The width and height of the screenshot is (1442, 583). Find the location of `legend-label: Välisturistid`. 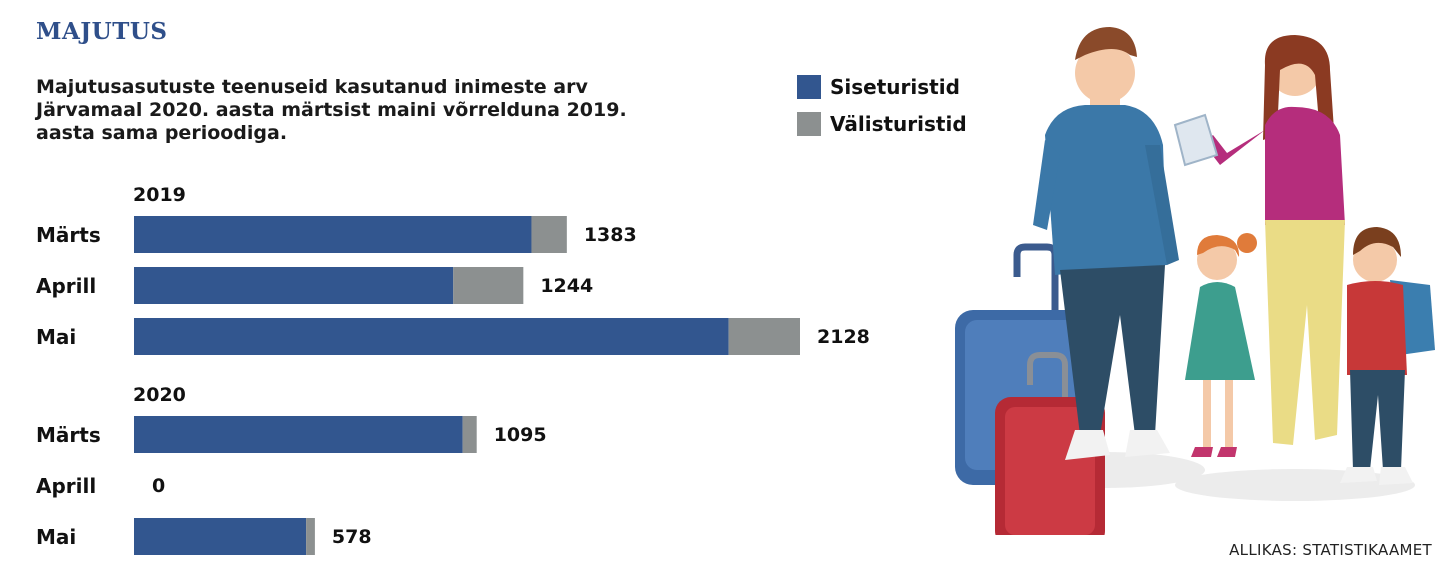

legend-label: Välisturistid is located at coordinates (898, 124).